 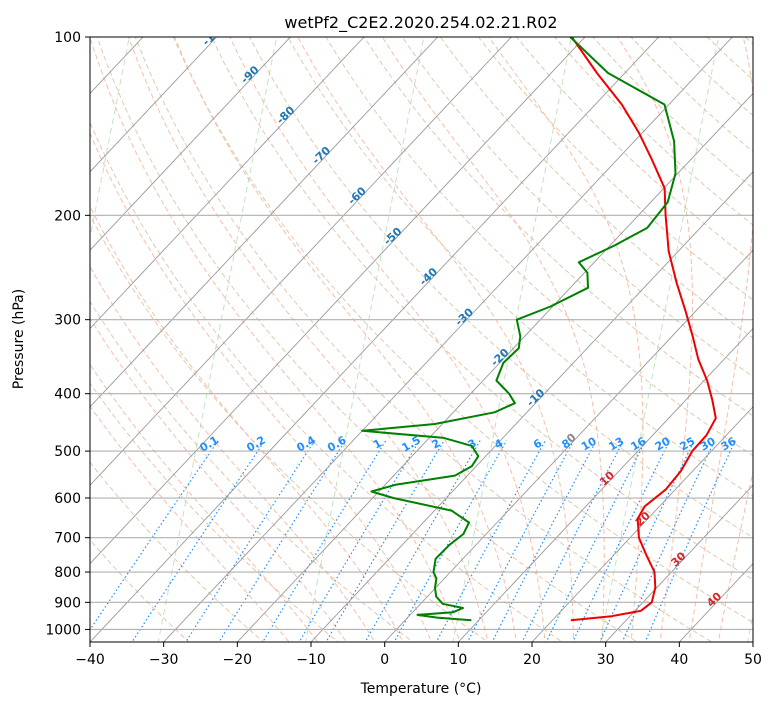 What do you see at coordinates (753, 660) in the screenshot?
I see `x-tick-label: 50` at bounding box center [753, 660].